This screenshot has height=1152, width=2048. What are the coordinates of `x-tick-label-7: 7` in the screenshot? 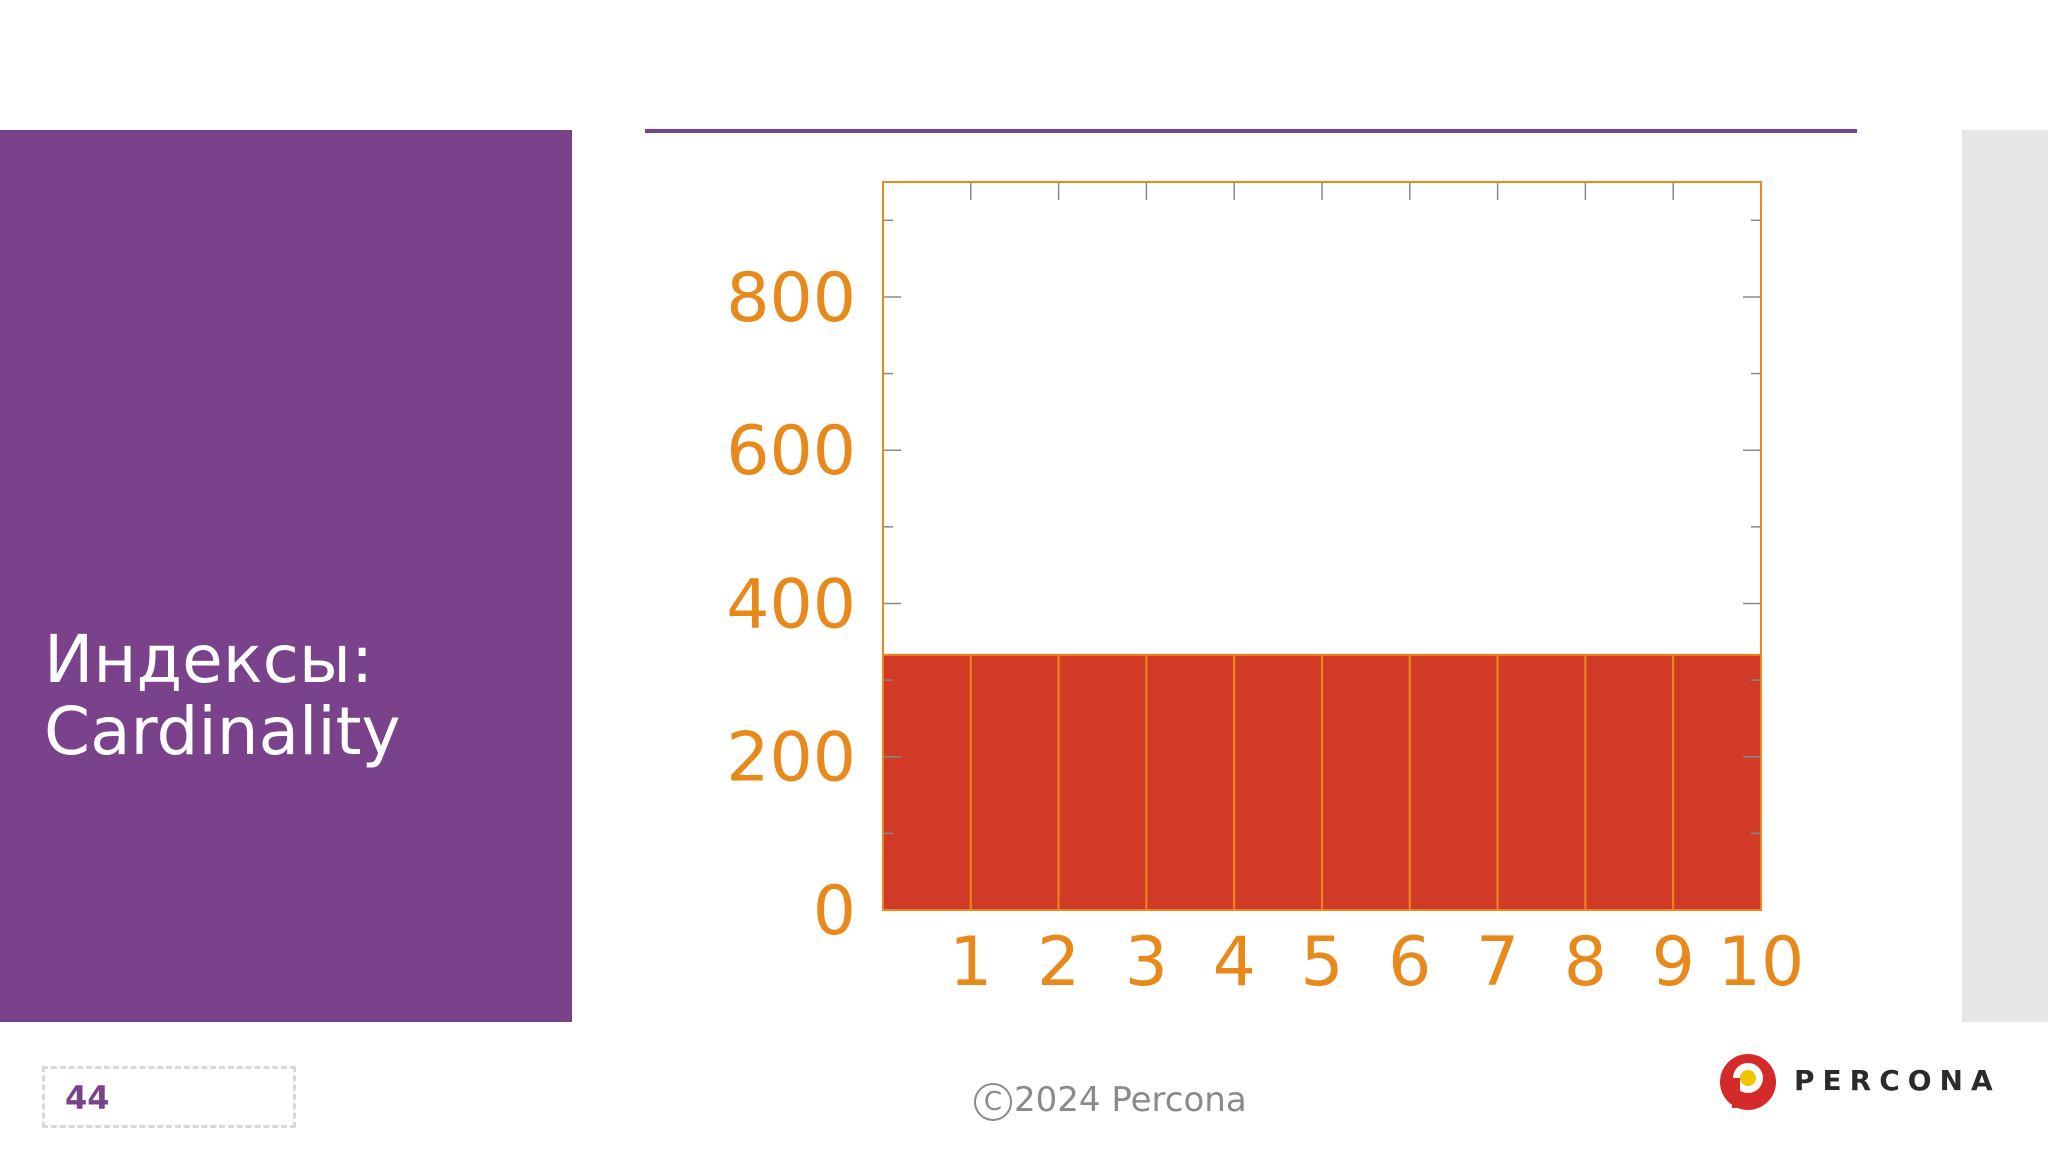 It's located at (1497, 962).